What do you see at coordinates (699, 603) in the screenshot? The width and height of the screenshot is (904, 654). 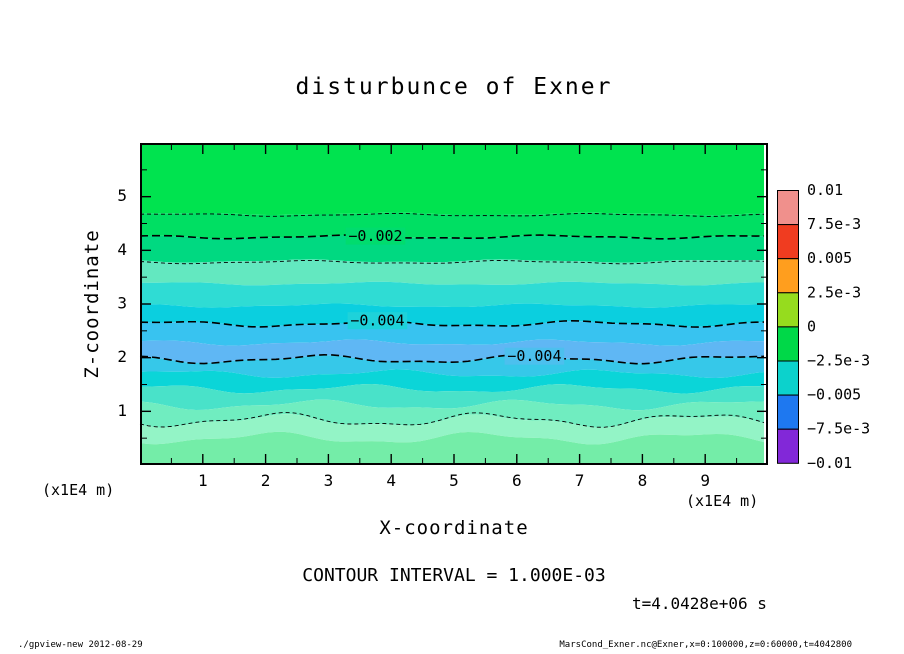 I see `time-annotation: t=4.0428e+06 s` at bounding box center [699, 603].